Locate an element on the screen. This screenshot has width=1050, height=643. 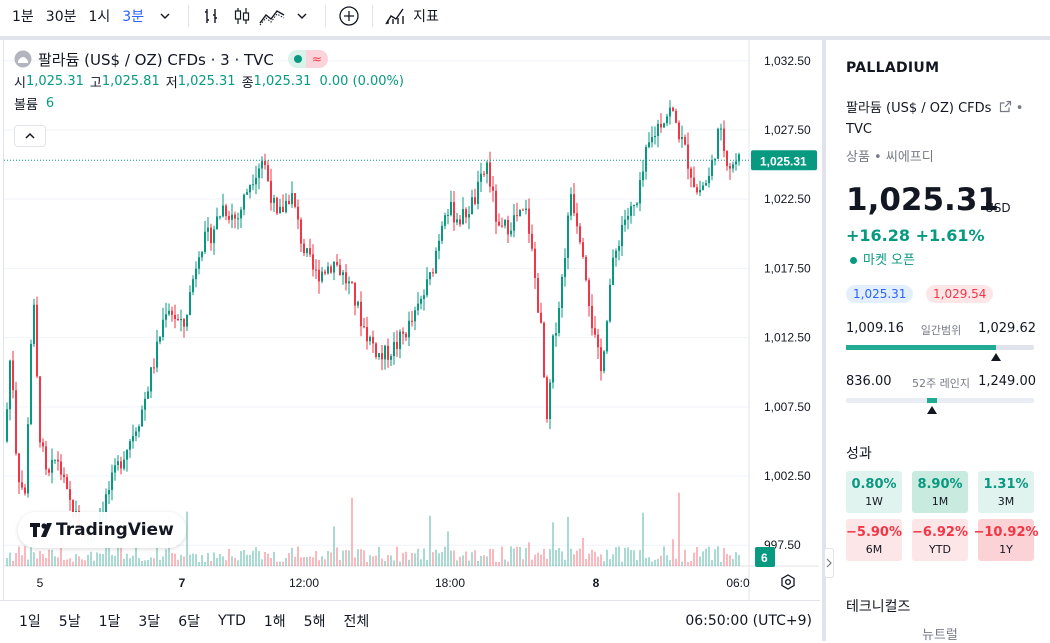
range-3m: 3달 is located at coordinates (149, 622).